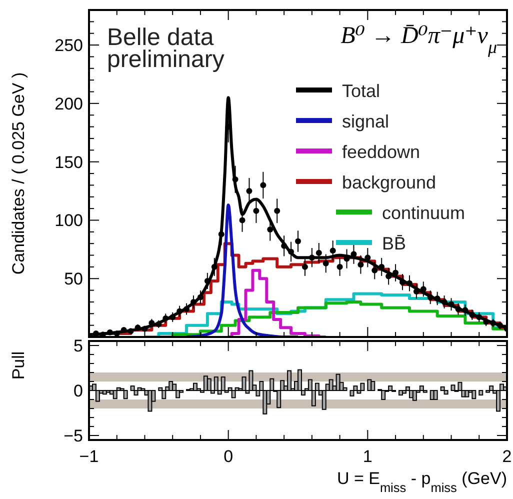 The width and height of the screenshot is (513, 499). What do you see at coordinates (68, 46) in the screenshot?
I see `y-tick-label: 250` at bounding box center [68, 46].